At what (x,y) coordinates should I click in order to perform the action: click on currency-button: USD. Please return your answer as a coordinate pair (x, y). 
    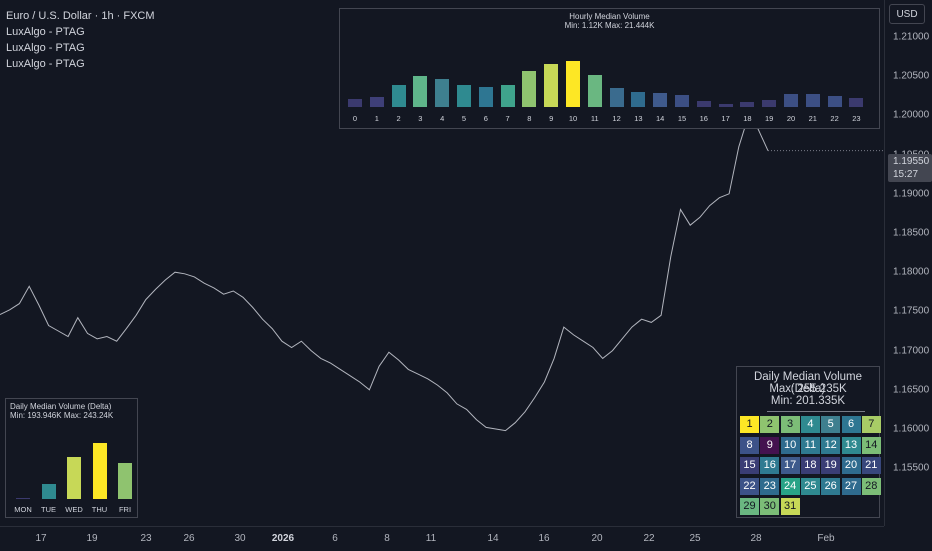
    Looking at the image, I should click on (907, 14).